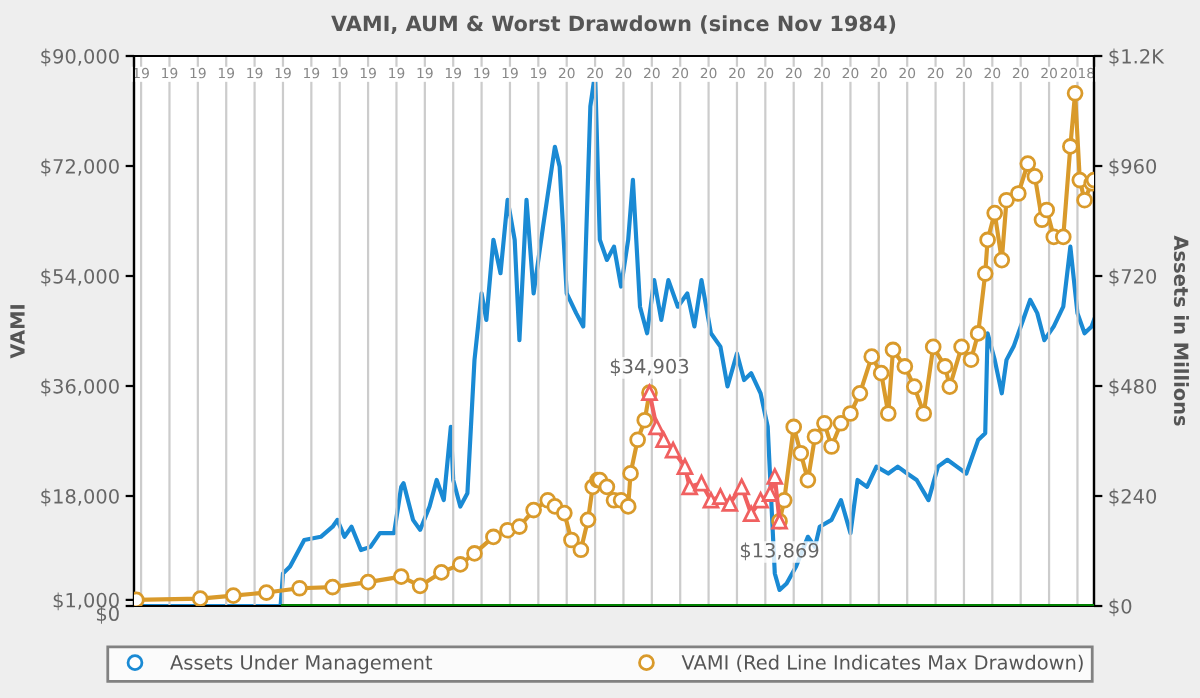 This screenshot has height=698, width=1200. Describe the element at coordinates (1120, 607) in the screenshot. I see `y2-tick-label: $0` at that location.